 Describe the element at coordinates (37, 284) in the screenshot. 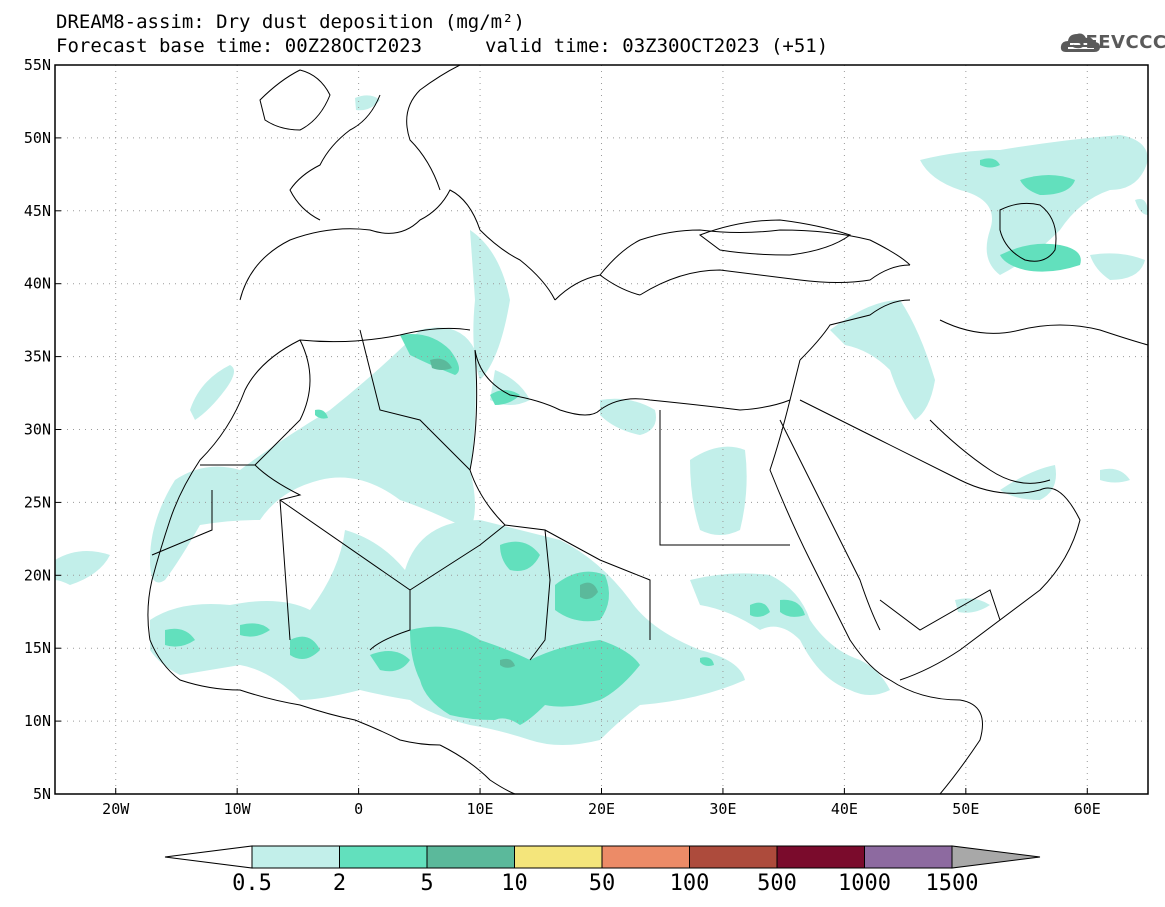

I see `lat-label: 40N` at that location.